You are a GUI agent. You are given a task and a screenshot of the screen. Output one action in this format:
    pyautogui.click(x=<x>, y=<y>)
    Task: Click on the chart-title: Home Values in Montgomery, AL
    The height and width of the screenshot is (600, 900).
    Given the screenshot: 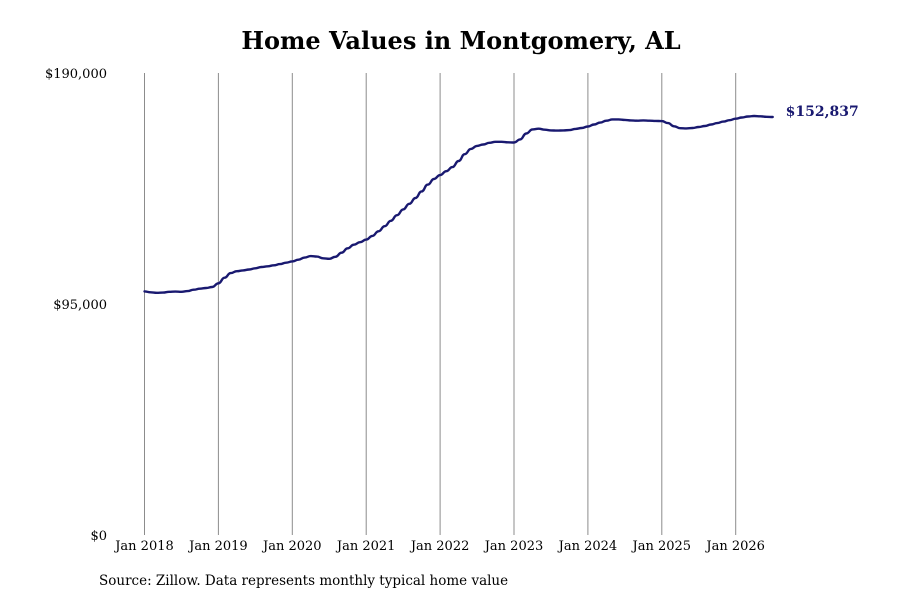 What is the action you would take?
    pyautogui.click(x=461, y=40)
    